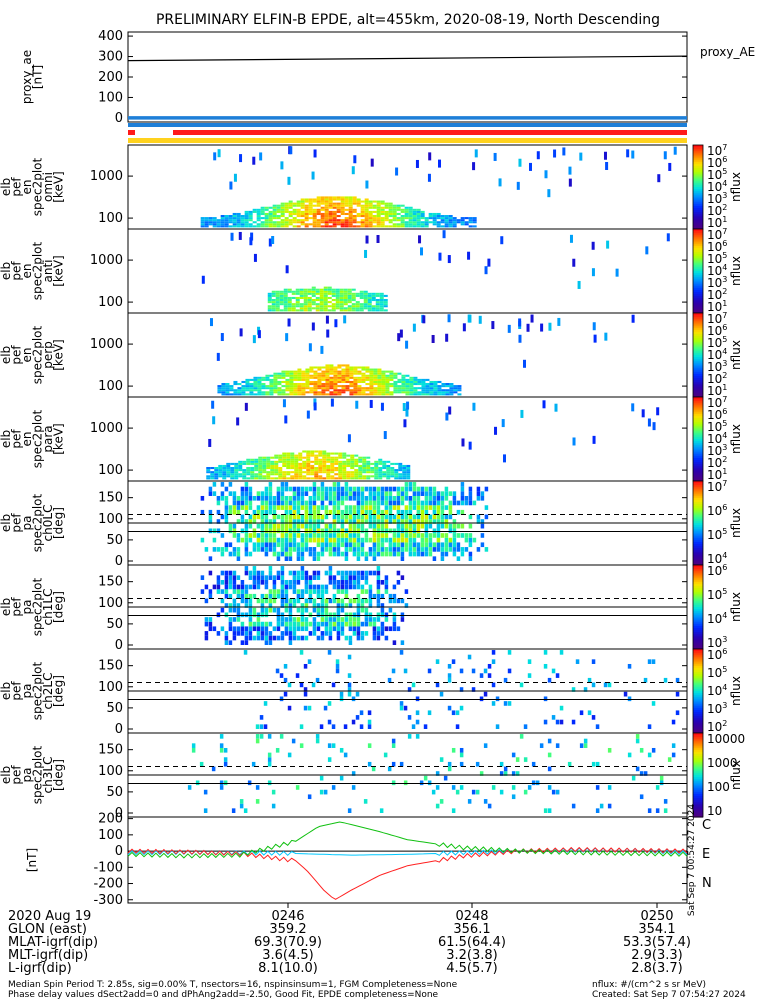 This screenshot has width=775, height=1000. Describe the element at coordinates (407, 271) in the screenshot. I see `panel-spectrogram-anti` at that location.